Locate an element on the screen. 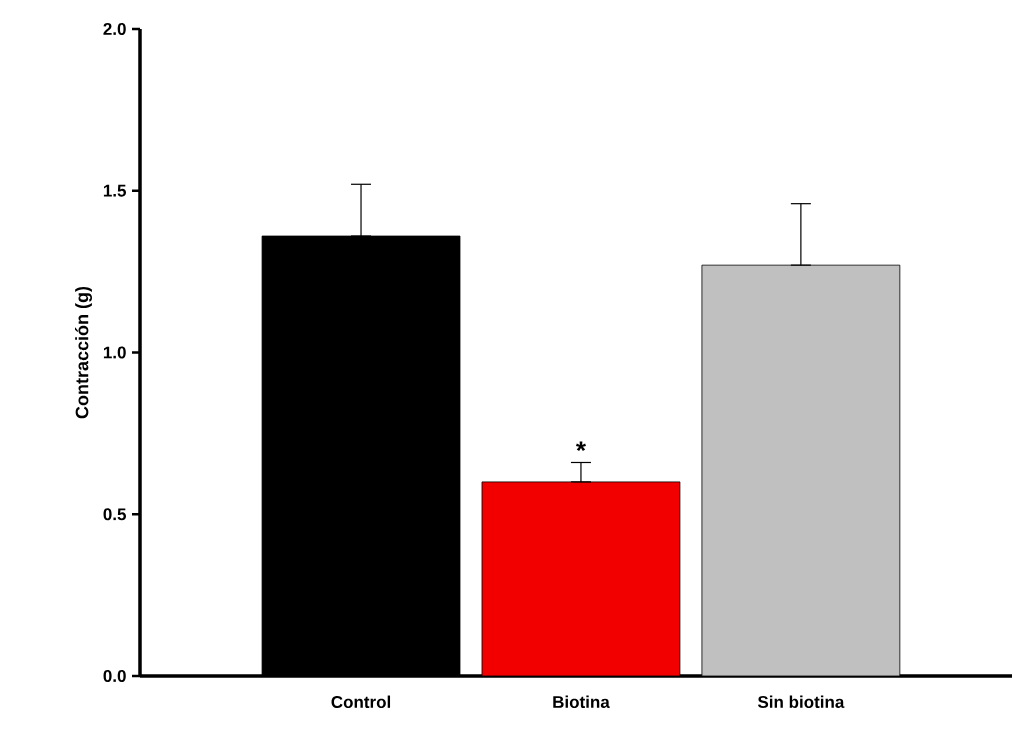 Image resolution: width=1015 pixels, height=735 pixels. y-tick-label: 0.5 is located at coordinates (115, 514).